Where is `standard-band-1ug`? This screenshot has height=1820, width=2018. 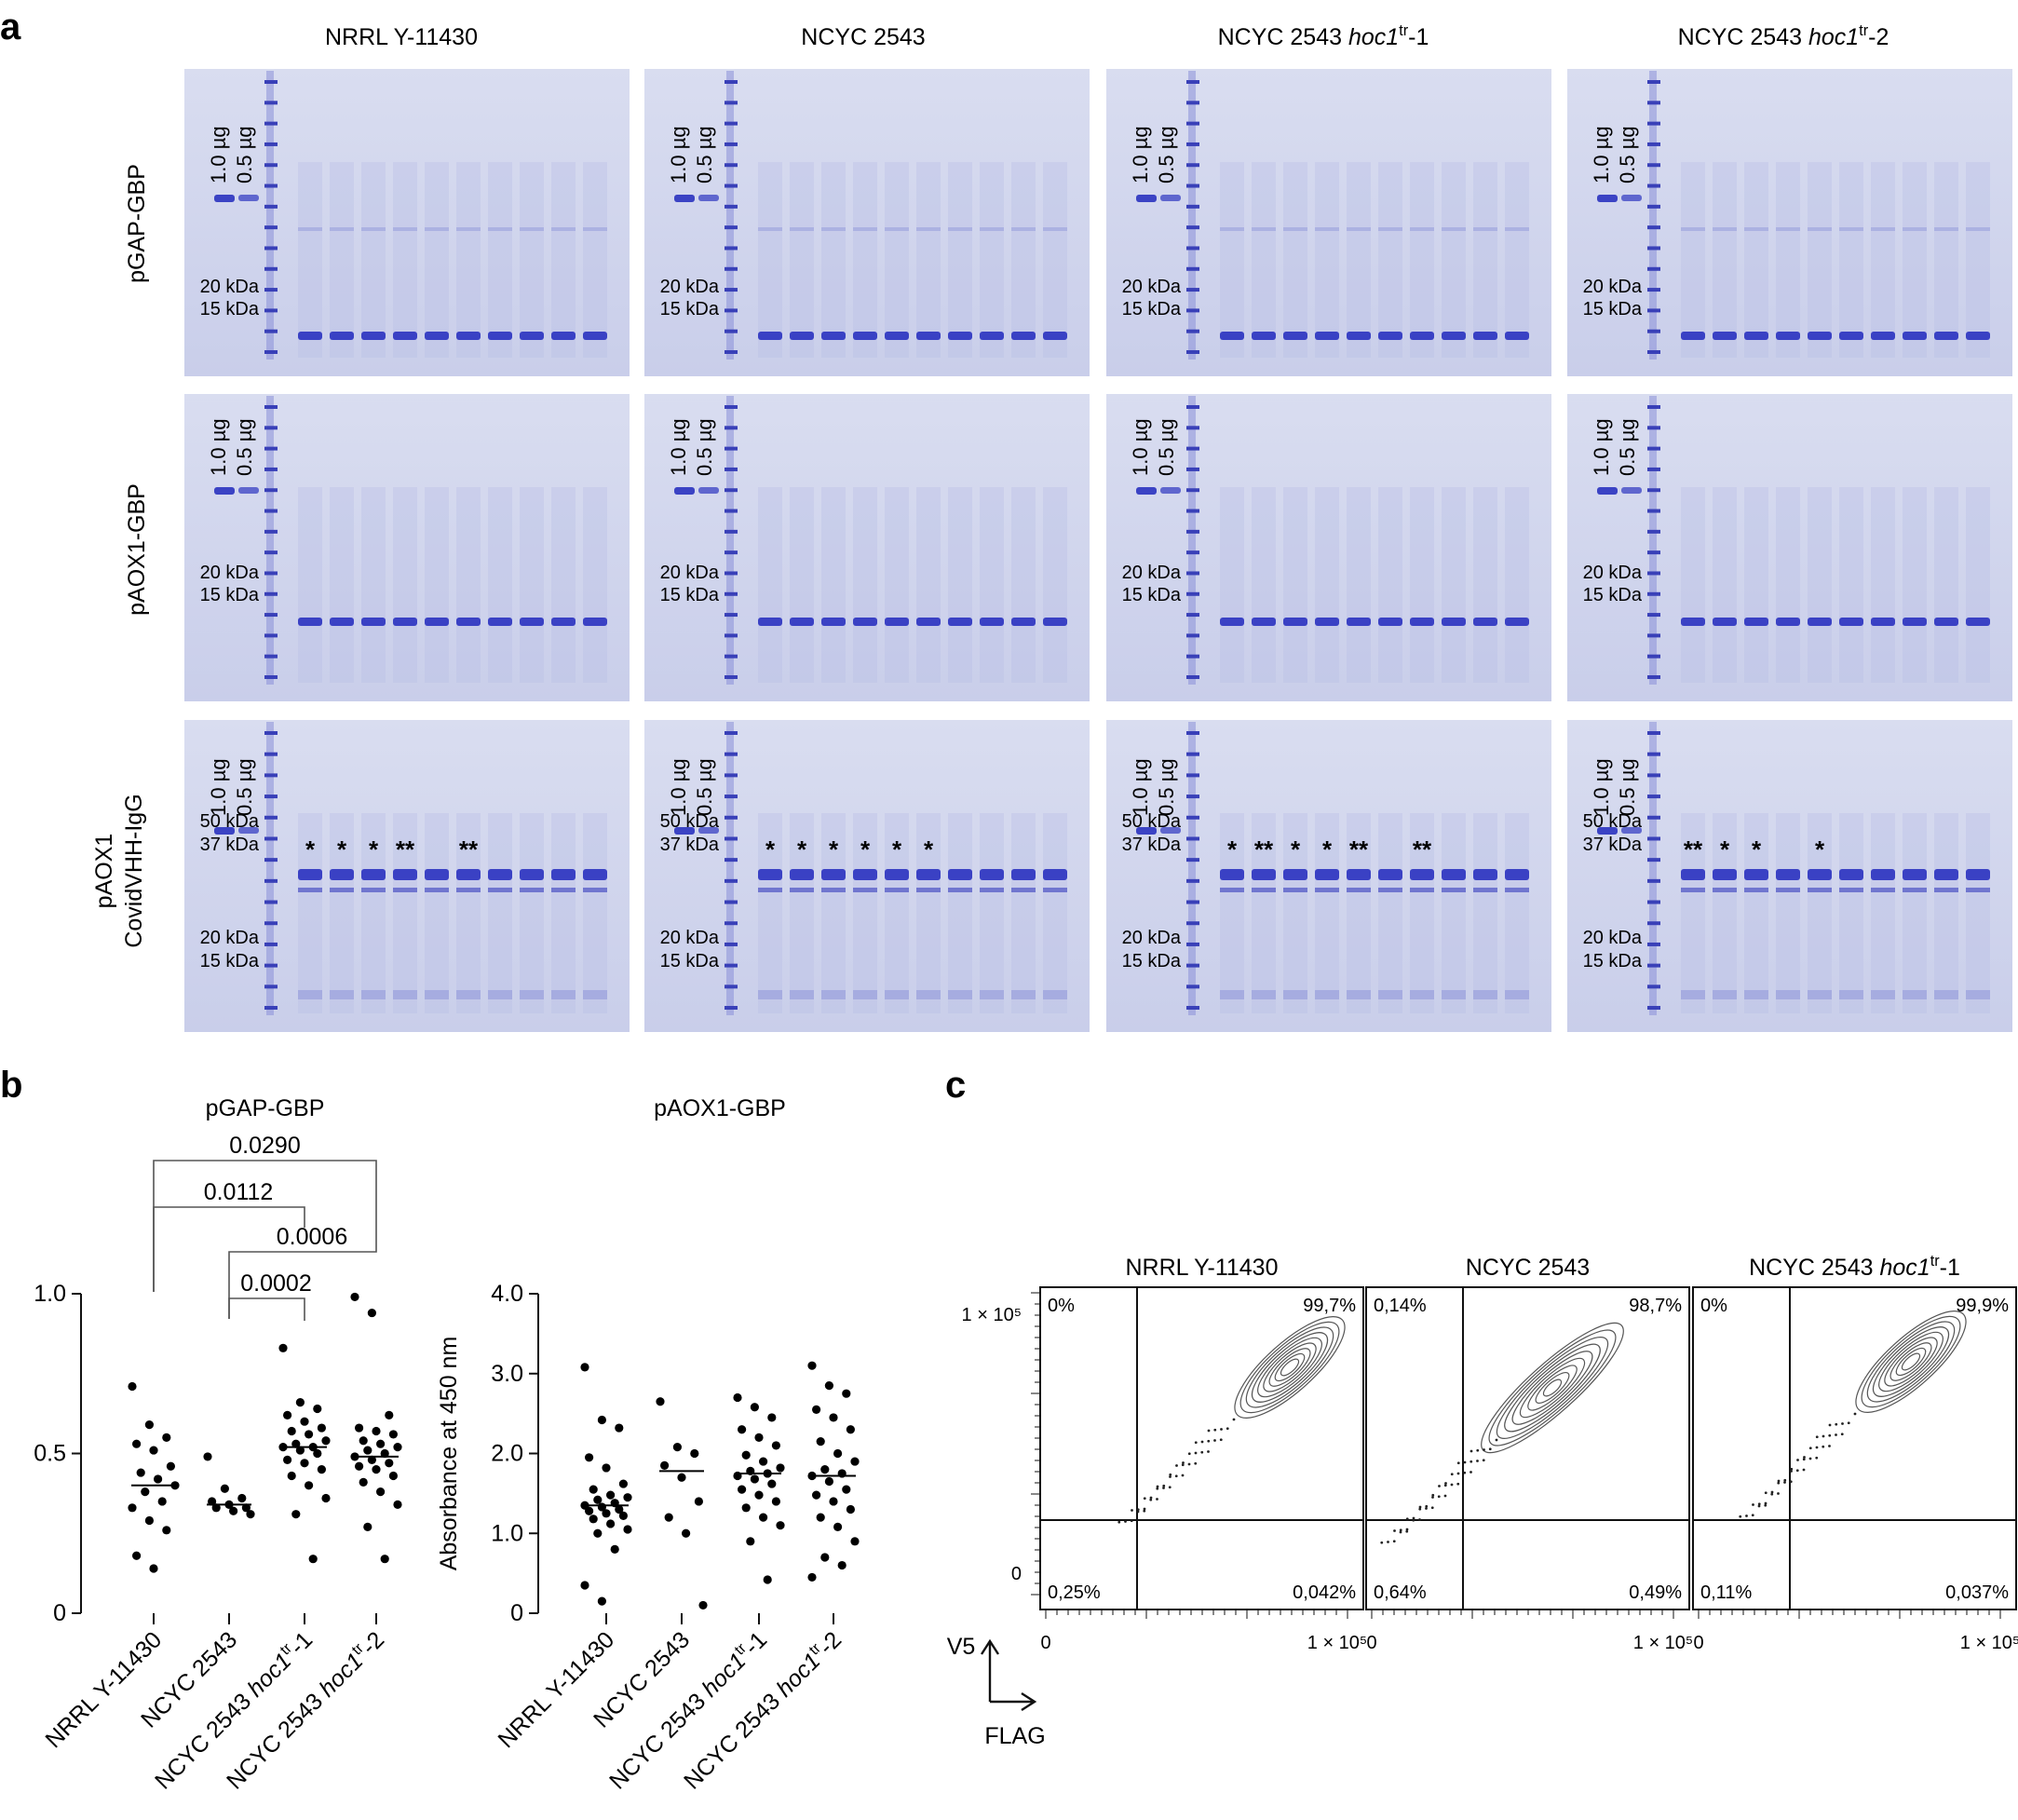
standard-band-1ug is located at coordinates (1146, 491).